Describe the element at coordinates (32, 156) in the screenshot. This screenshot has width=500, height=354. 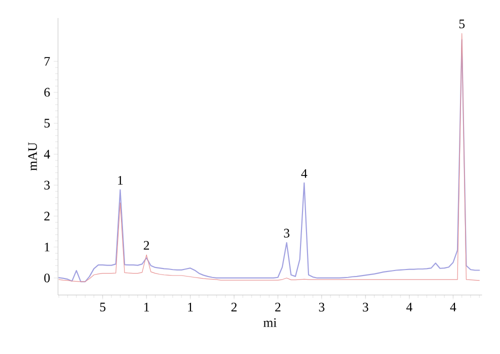
I see `y-axis-title: mAU` at that location.